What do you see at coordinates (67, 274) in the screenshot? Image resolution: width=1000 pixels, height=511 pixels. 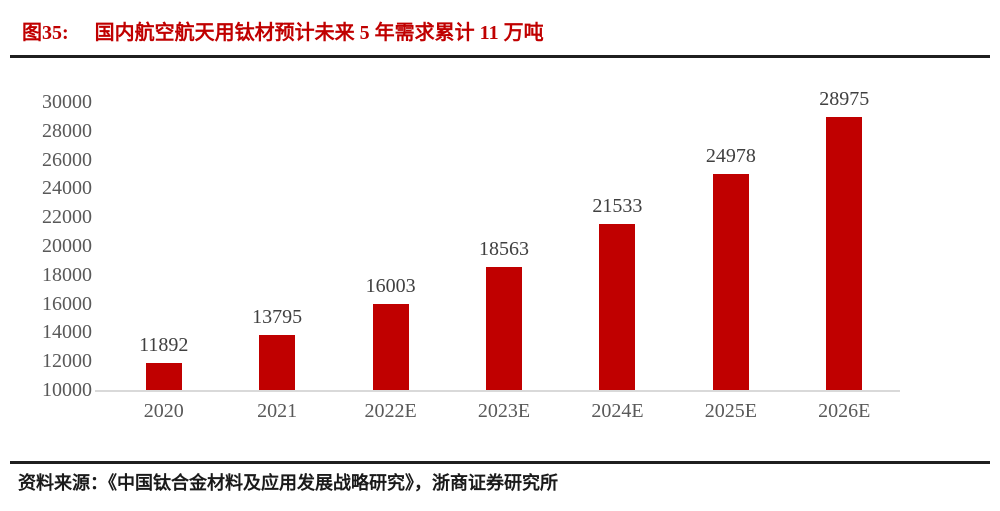 I see `y-tick-label: 18000` at bounding box center [67, 274].